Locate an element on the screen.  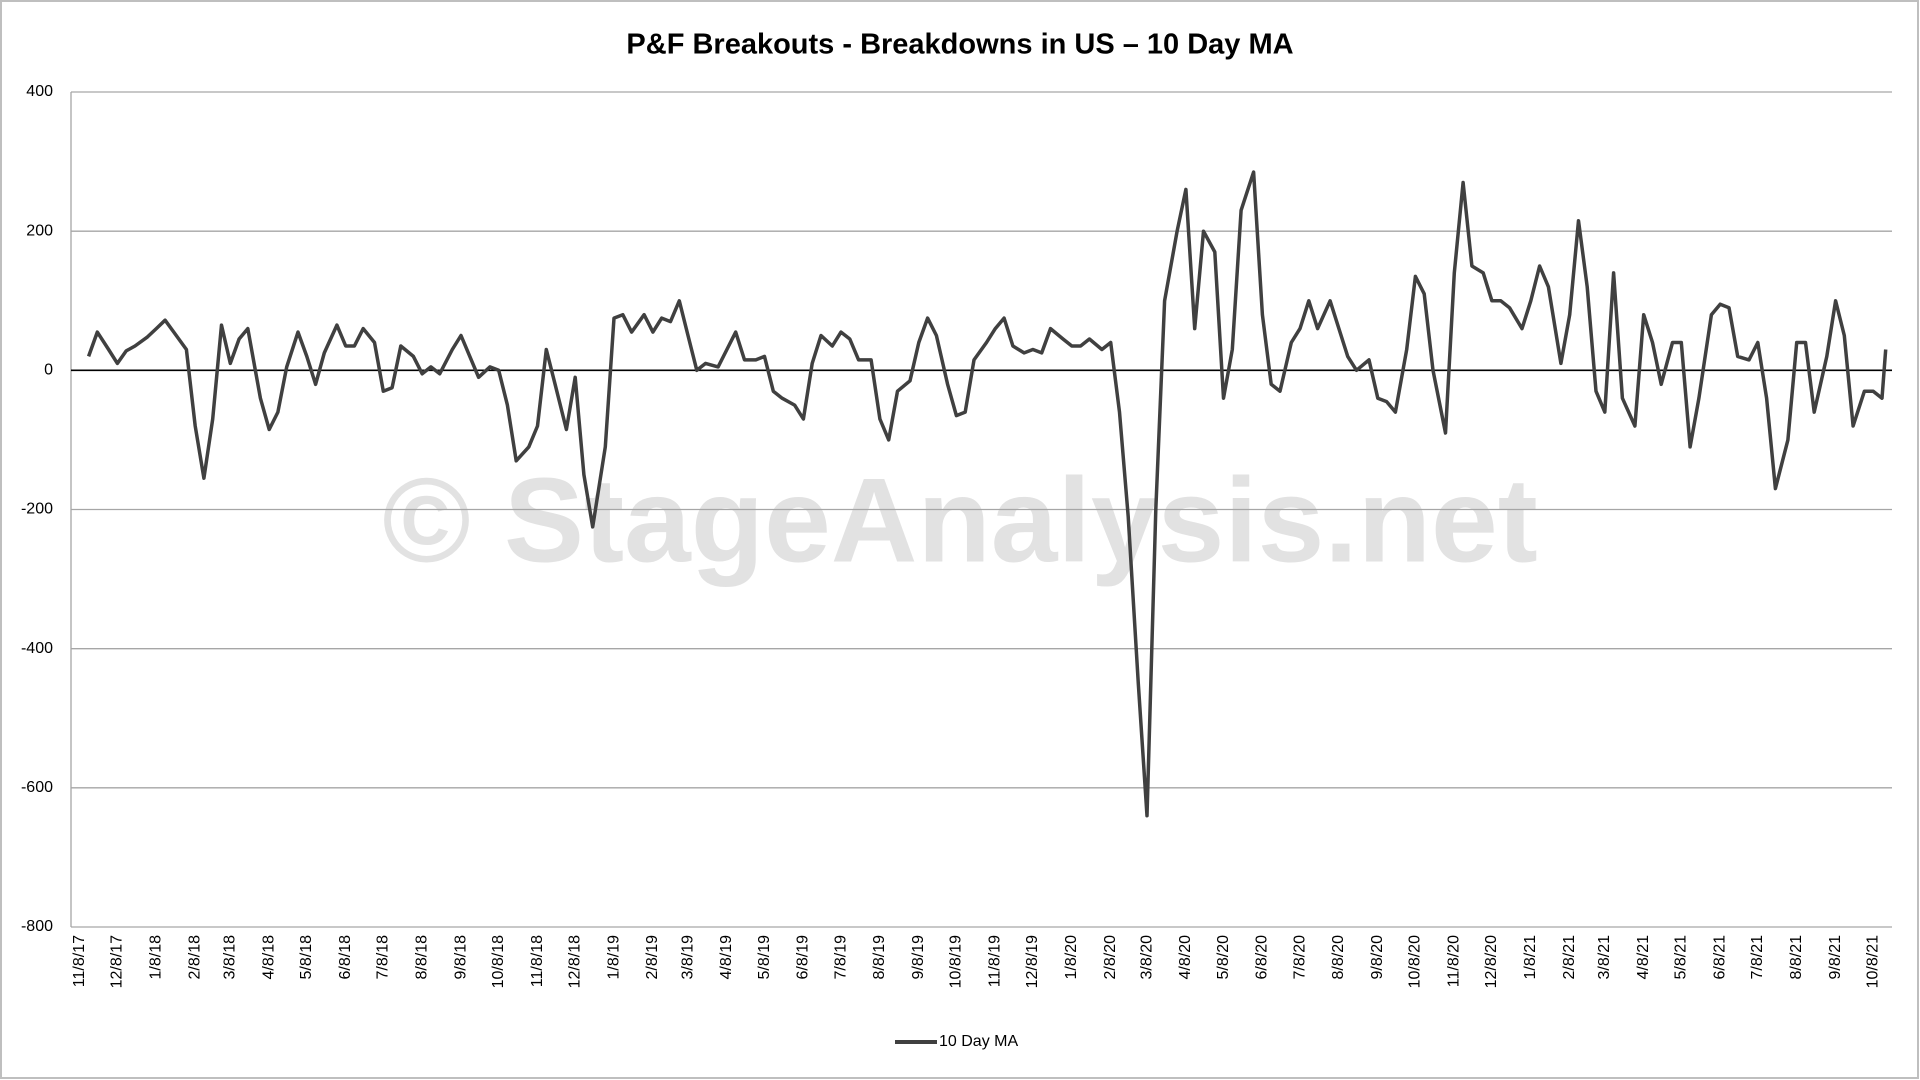
x-tick-label: 8/8/18 is located at coordinates (421, 957).